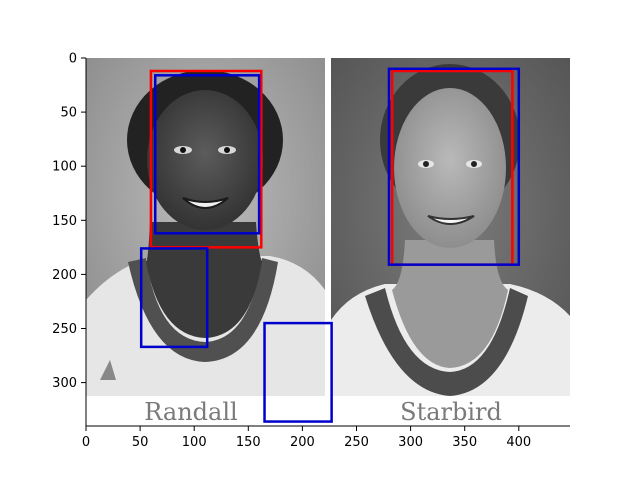 The width and height of the screenshot is (640, 480). I want to click on x-tick-label: 400, so click(518, 442).